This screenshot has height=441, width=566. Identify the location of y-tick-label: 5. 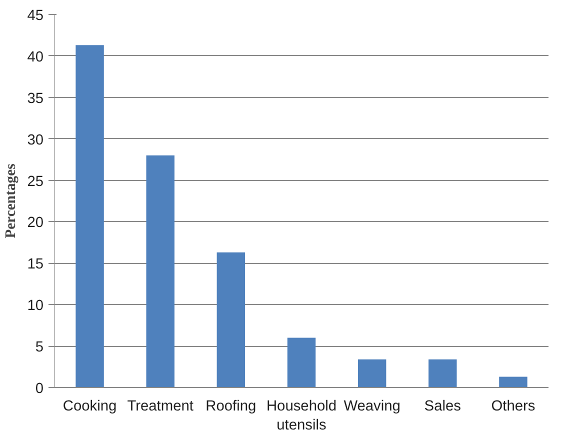
(39, 348).